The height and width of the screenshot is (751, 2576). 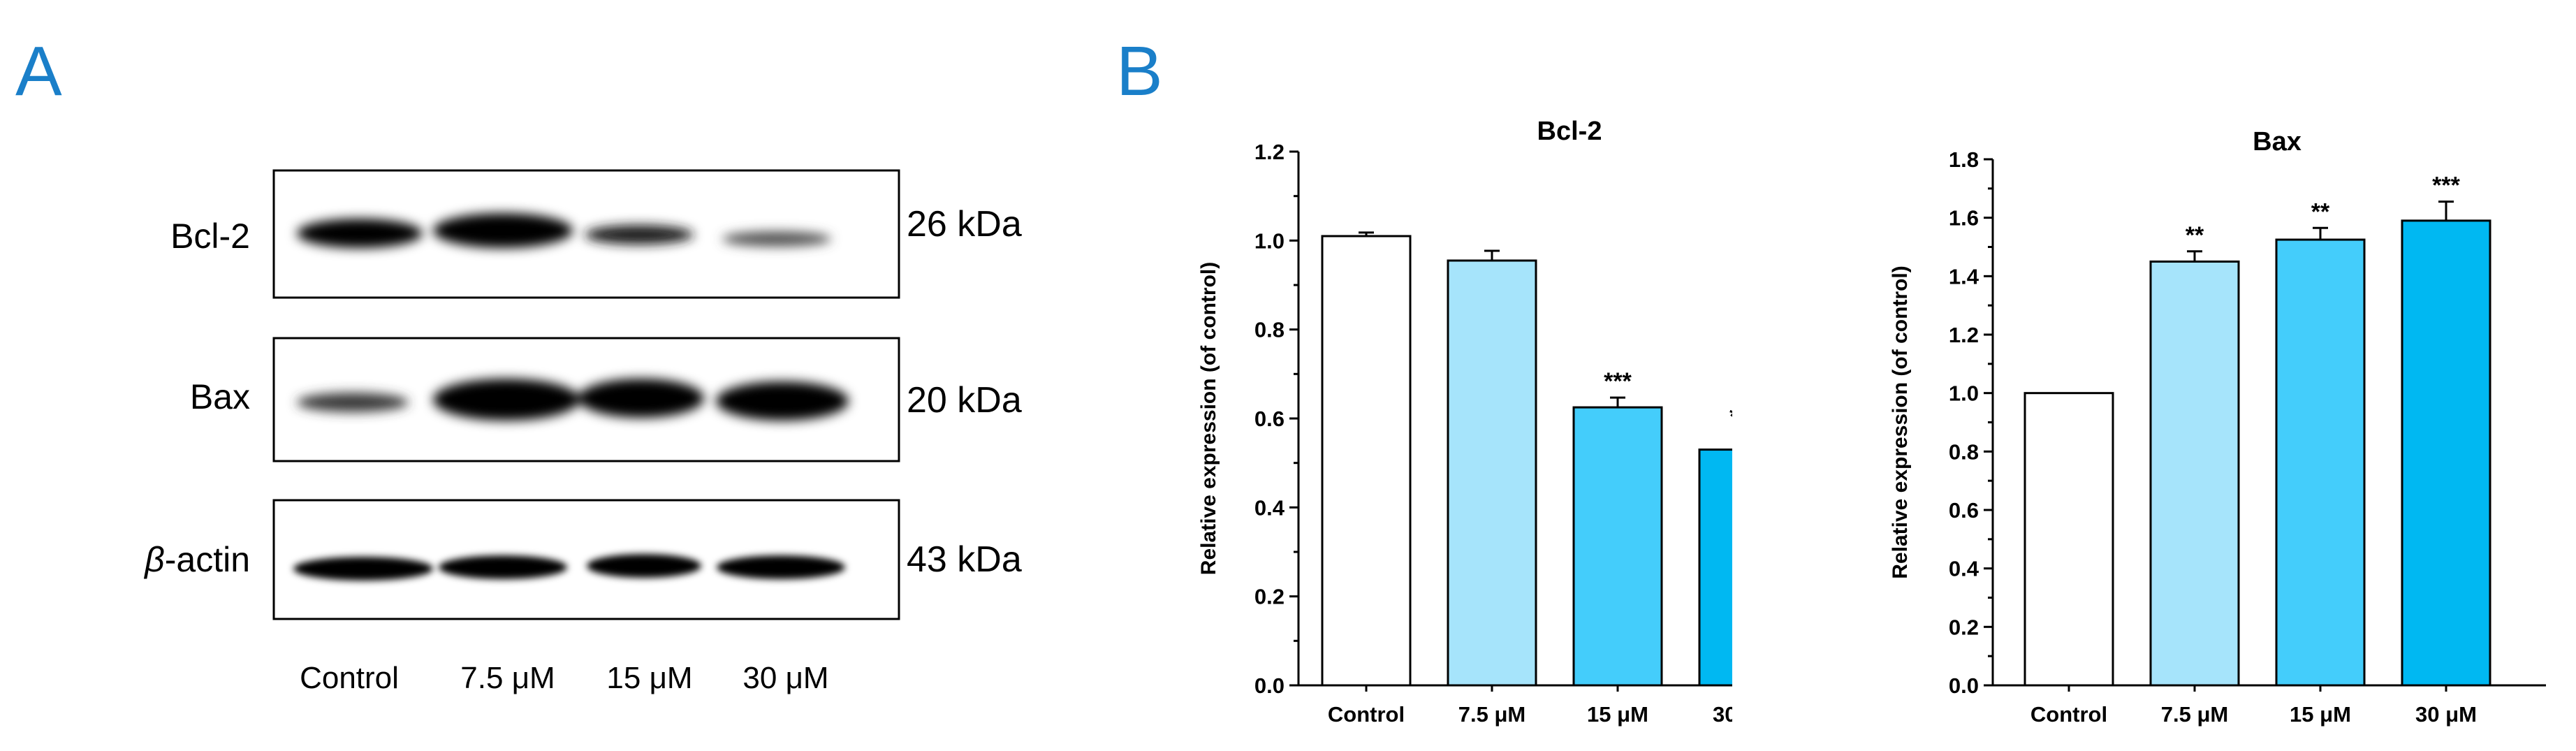 I want to click on bax-bands, so click(x=573, y=400).